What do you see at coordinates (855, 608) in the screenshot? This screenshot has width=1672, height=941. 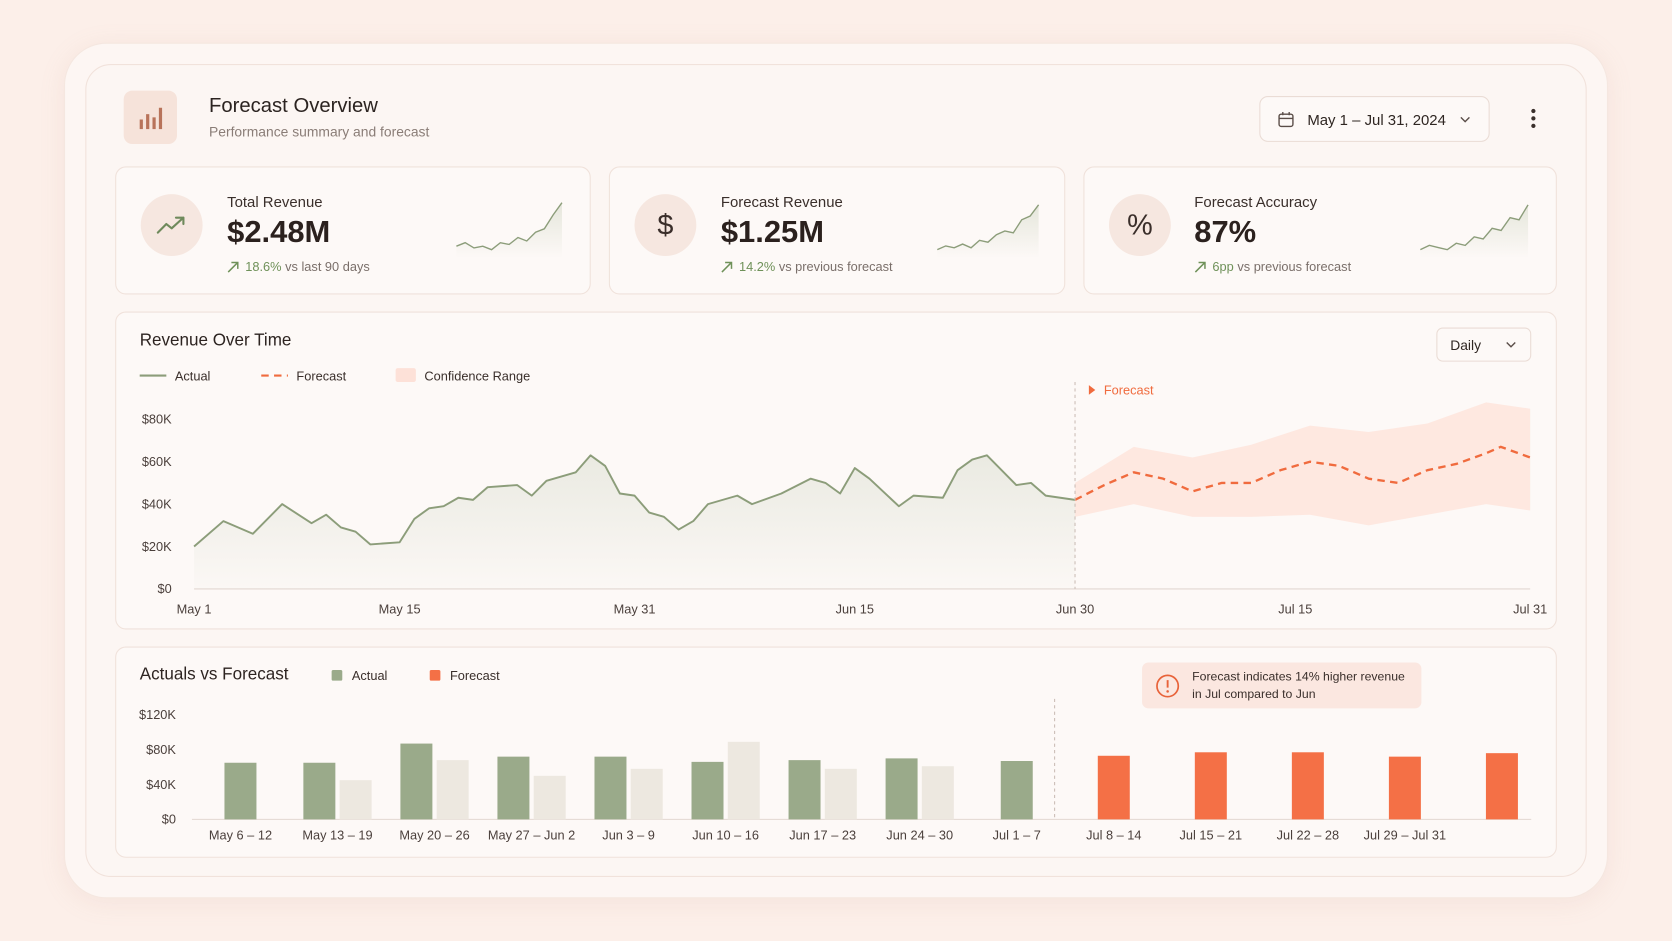 I see `x-tick-label: Jun 15` at bounding box center [855, 608].